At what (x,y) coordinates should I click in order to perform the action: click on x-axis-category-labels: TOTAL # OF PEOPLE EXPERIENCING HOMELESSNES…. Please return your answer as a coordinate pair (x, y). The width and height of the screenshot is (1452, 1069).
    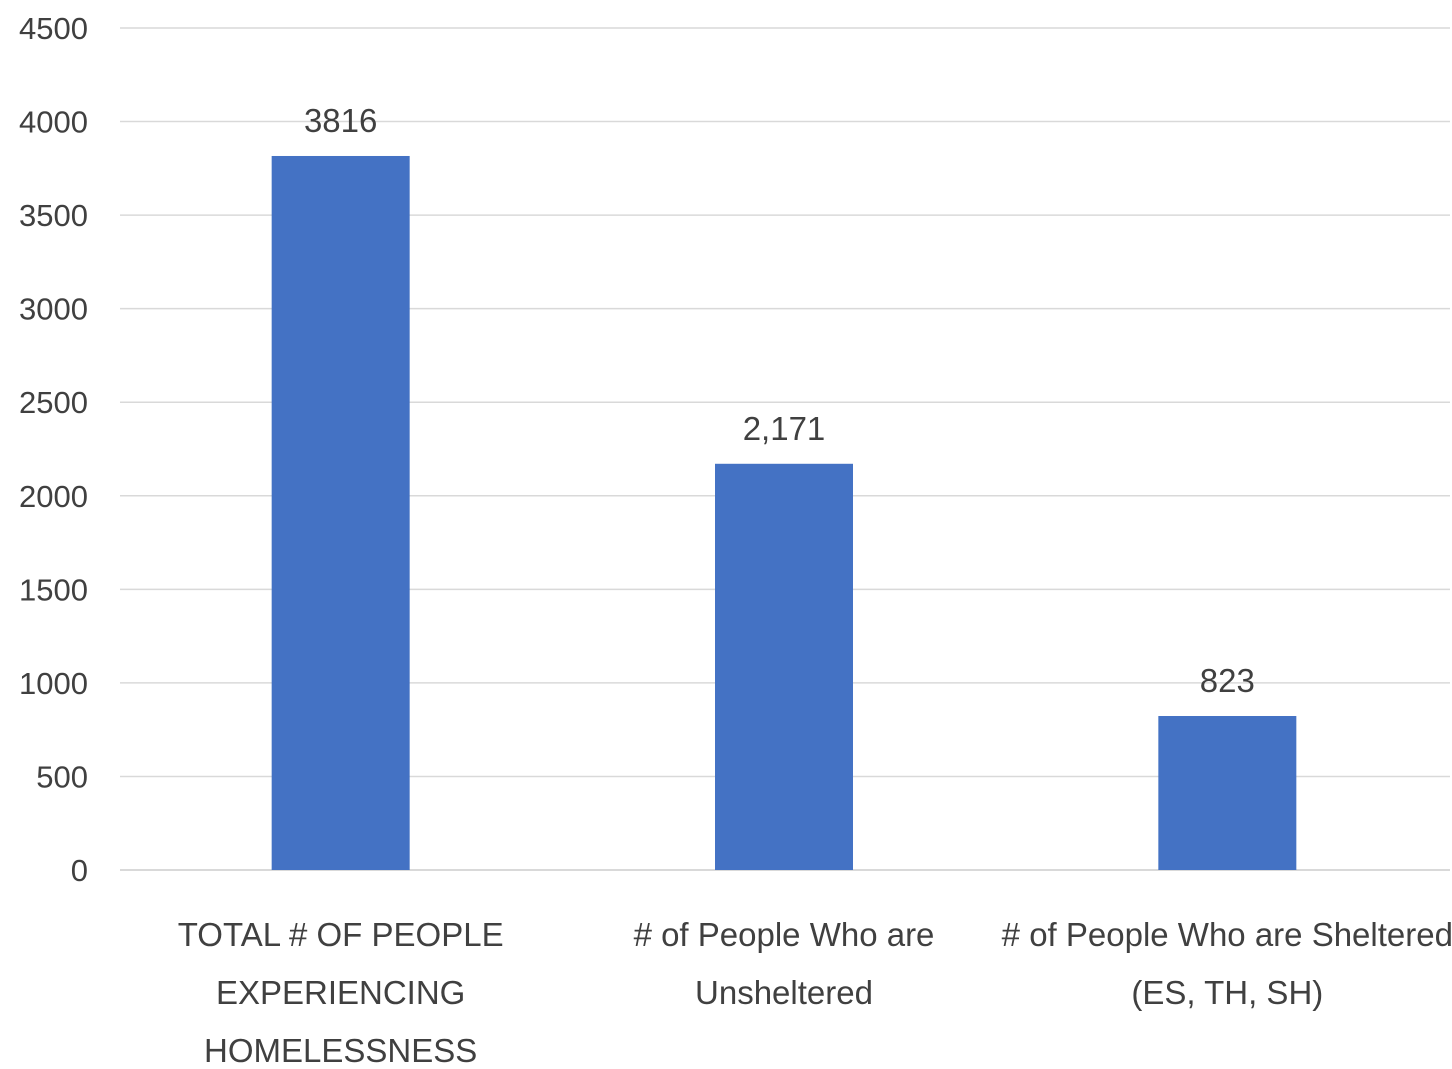
    Looking at the image, I should click on (815, 992).